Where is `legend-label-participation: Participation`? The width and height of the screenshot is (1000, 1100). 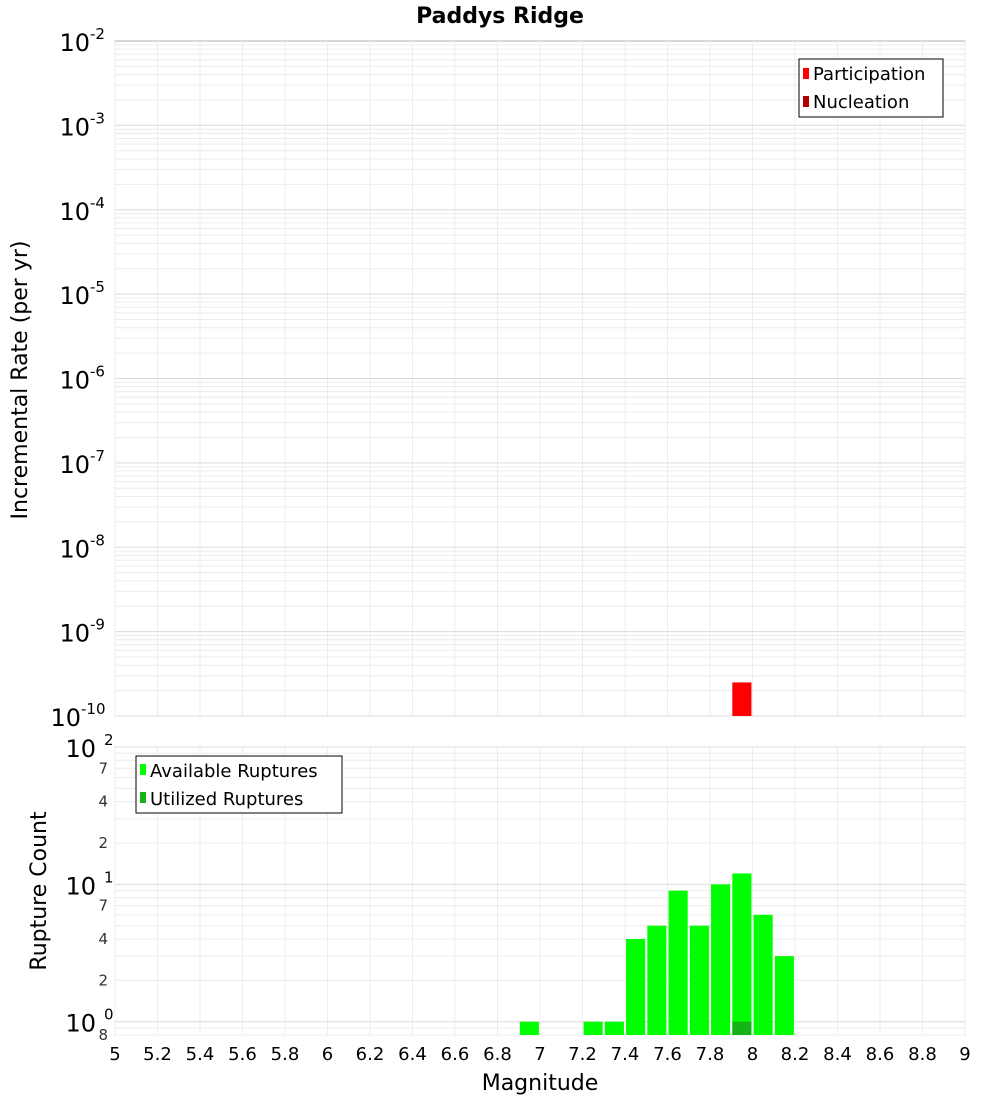 legend-label-participation: Participation is located at coordinates (869, 74).